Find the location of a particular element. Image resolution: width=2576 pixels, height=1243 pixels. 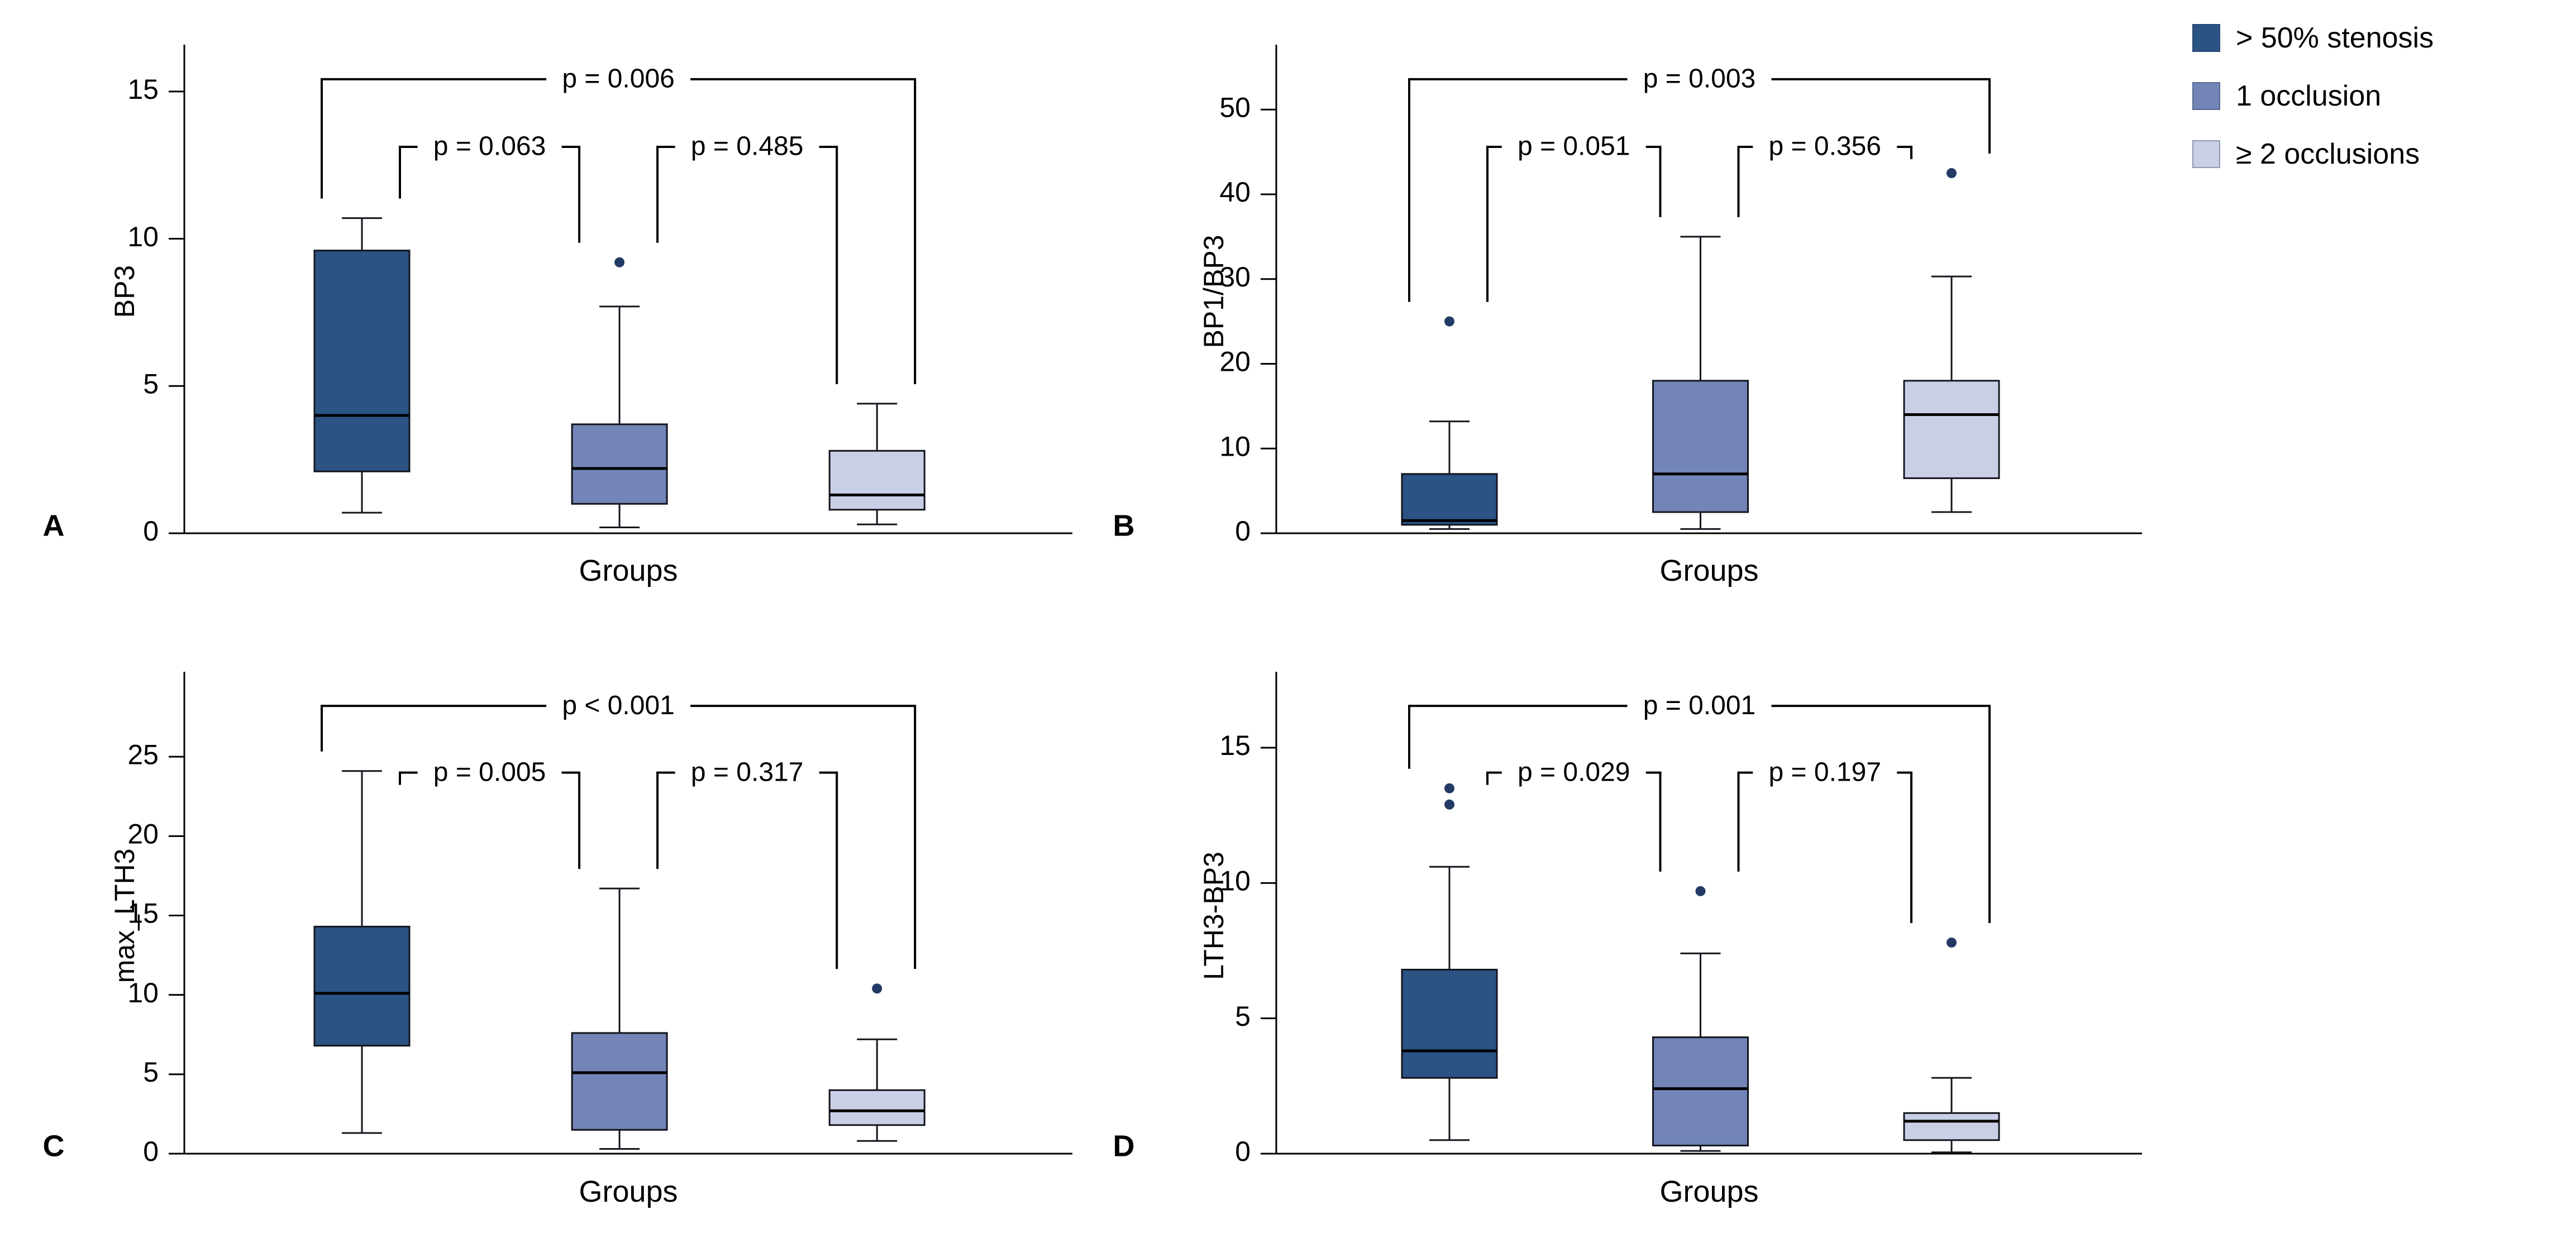

significance-bracket: p = 0.485 is located at coordinates (747, 257).